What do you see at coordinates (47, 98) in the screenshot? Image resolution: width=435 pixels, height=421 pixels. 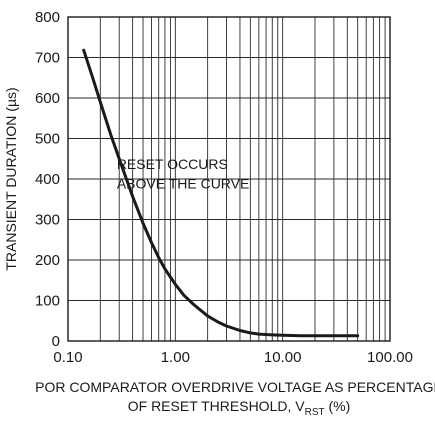 I see `y-tick-label: 600` at bounding box center [47, 98].